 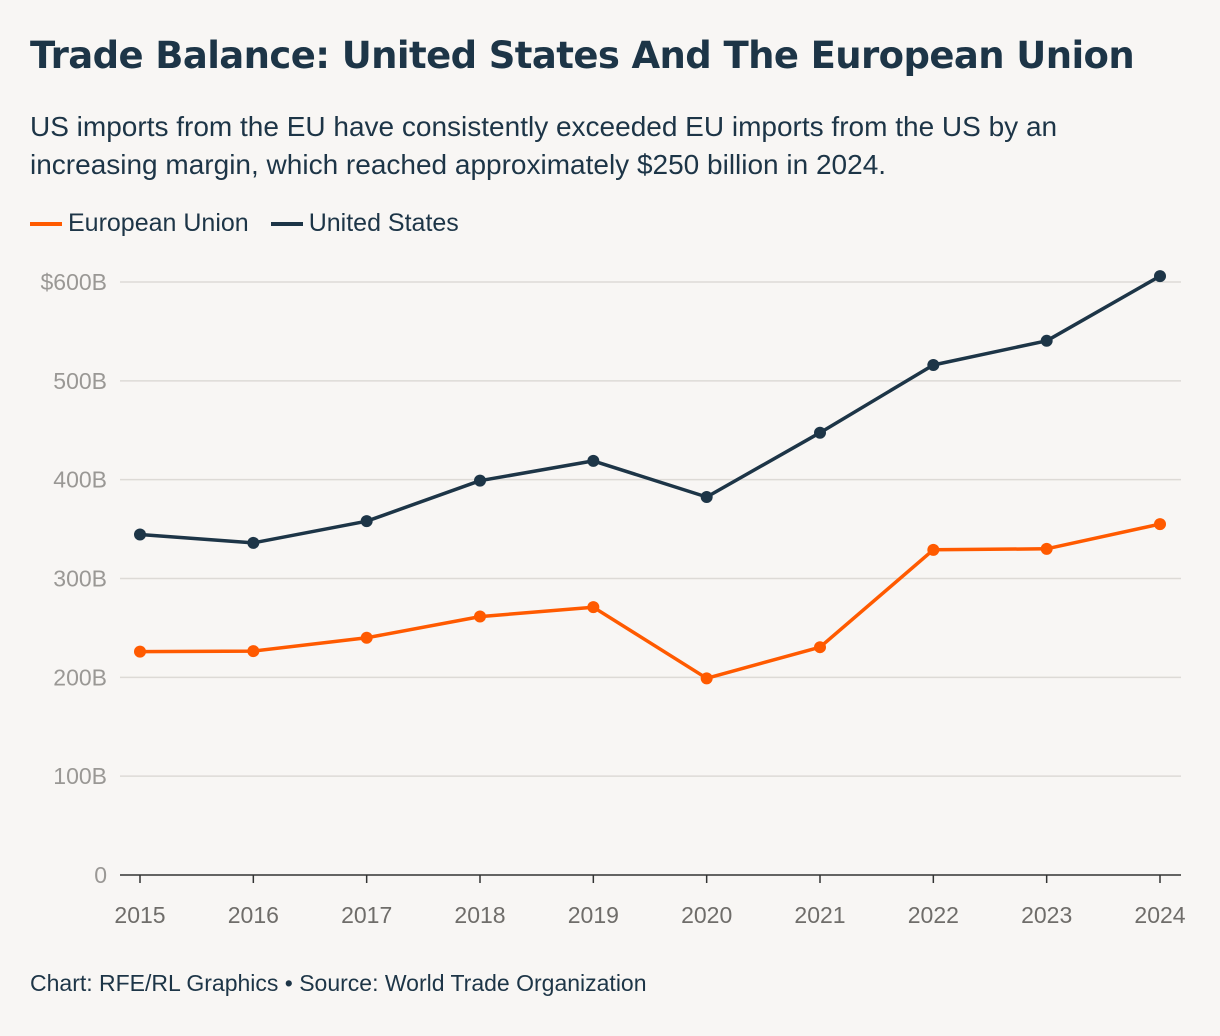 I want to click on x-tick-label-2022: 2022, so click(x=933, y=915).